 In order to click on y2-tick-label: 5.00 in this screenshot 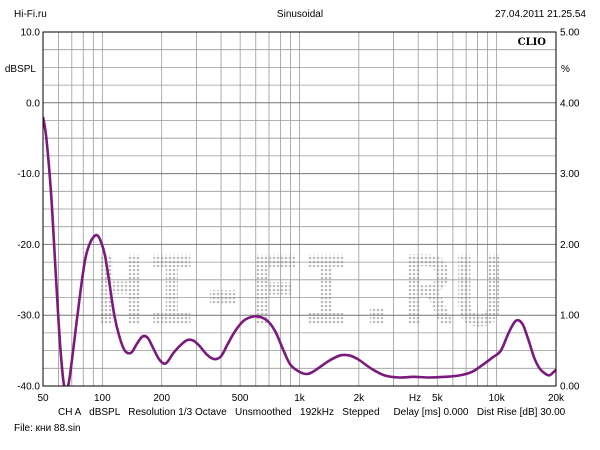, I will do `click(570, 33)`.